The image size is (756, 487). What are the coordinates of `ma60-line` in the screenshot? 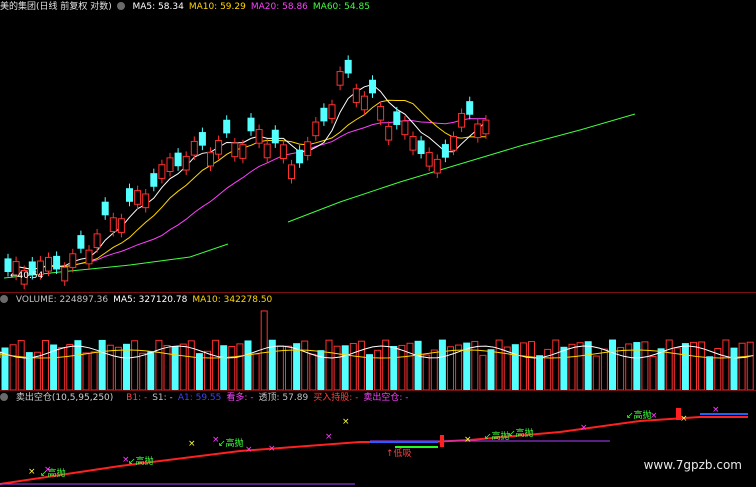 It's located at (461, 168).